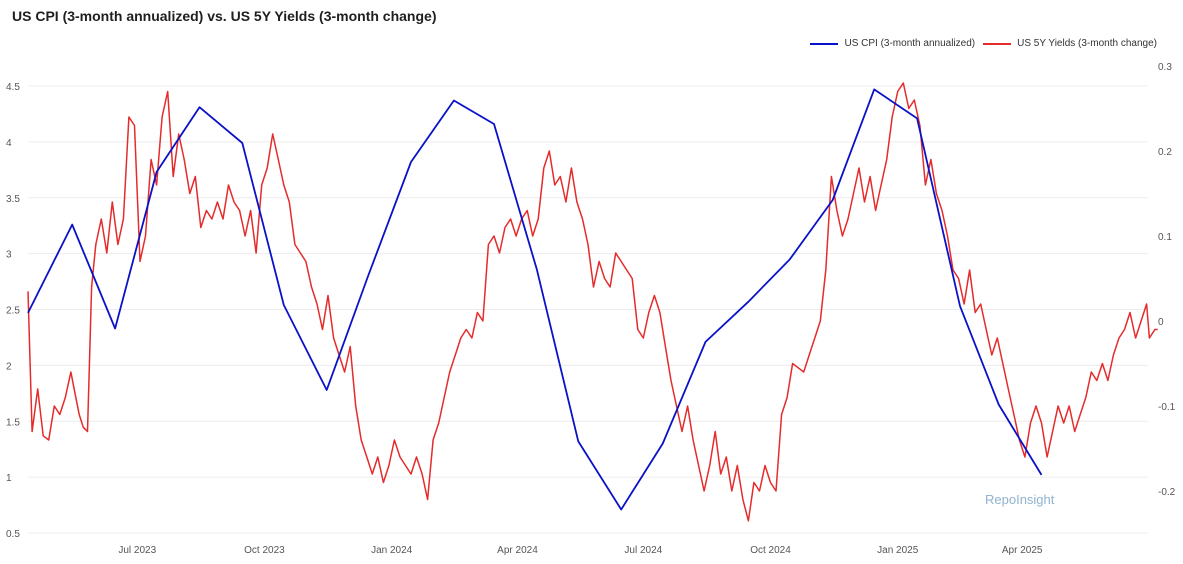 Image resolution: width=1183 pixels, height=564 pixels. What do you see at coordinates (1165, 67) in the screenshot?
I see `y-right-tick-label: 0.3` at bounding box center [1165, 67].